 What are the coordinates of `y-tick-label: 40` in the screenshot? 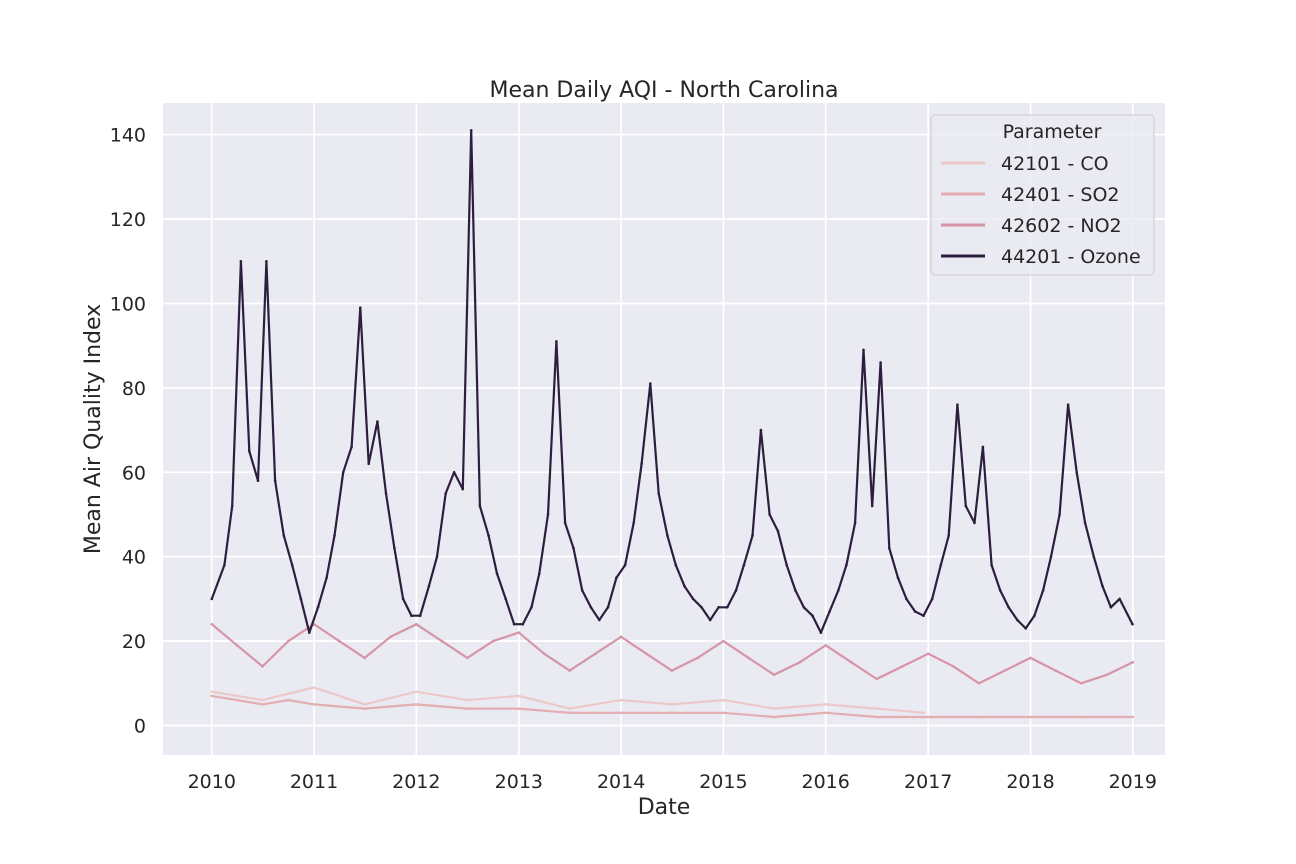 It's located at (134, 558).